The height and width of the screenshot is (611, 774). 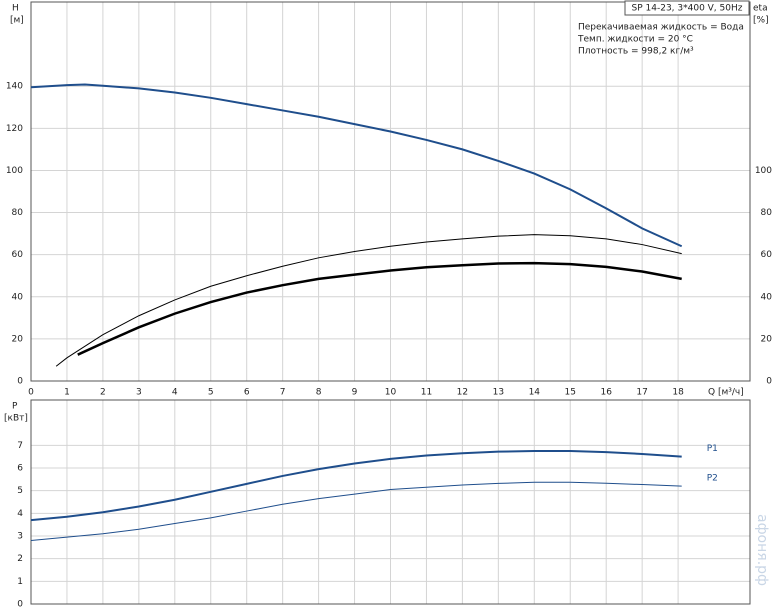 What do you see at coordinates (247, 393) in the screenshot?
I see `x-tick-label: 6` at bounding box center [247, 393].